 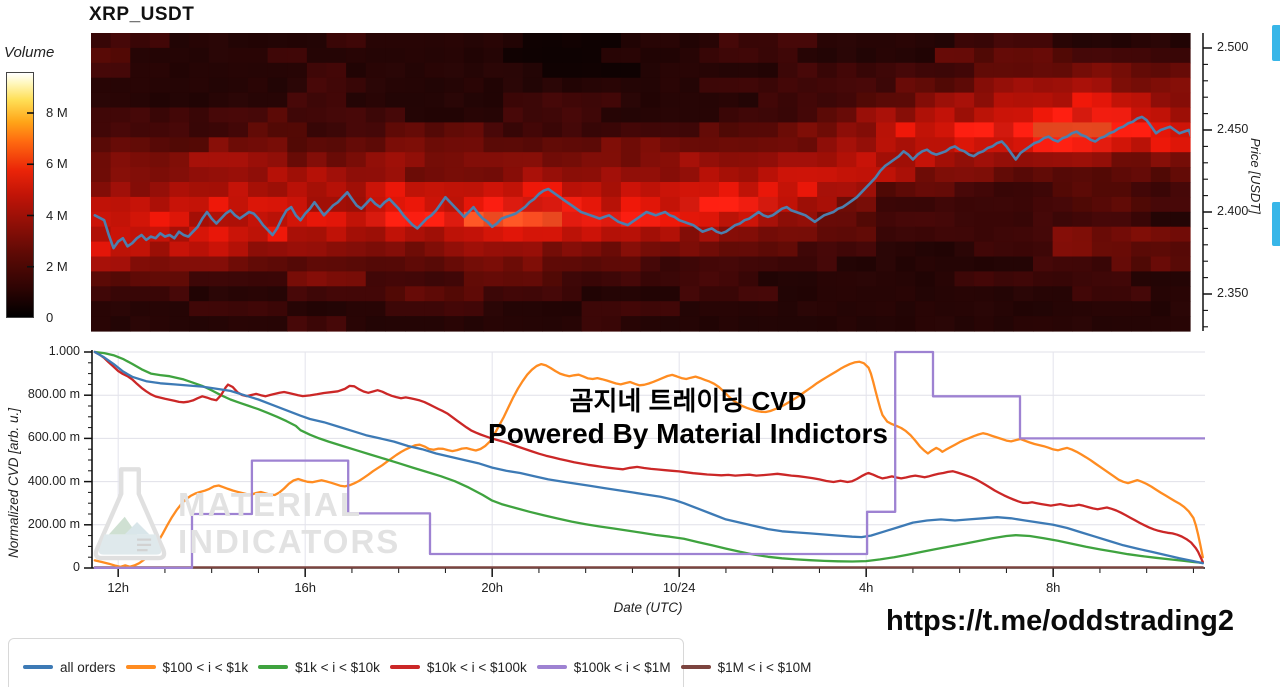 I want to click on colorbar-tick-2M: 2 M, so click(x=57, y=266).